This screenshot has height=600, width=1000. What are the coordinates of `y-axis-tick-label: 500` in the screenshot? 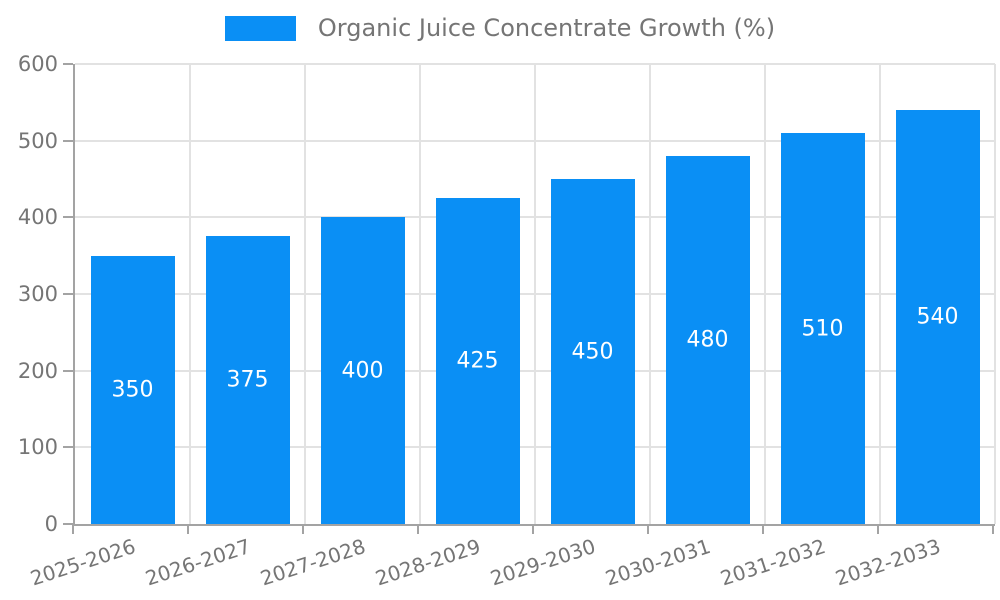 It's located at (37, 140).